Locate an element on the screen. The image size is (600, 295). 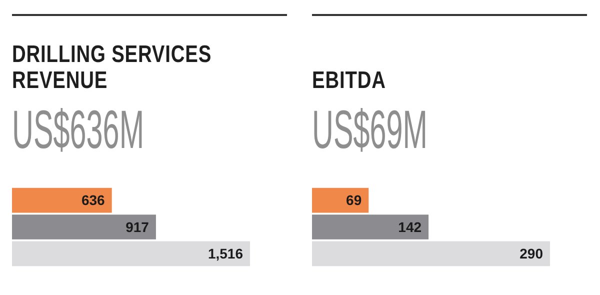
data-label: 142 is located at coordinates (410, 226).